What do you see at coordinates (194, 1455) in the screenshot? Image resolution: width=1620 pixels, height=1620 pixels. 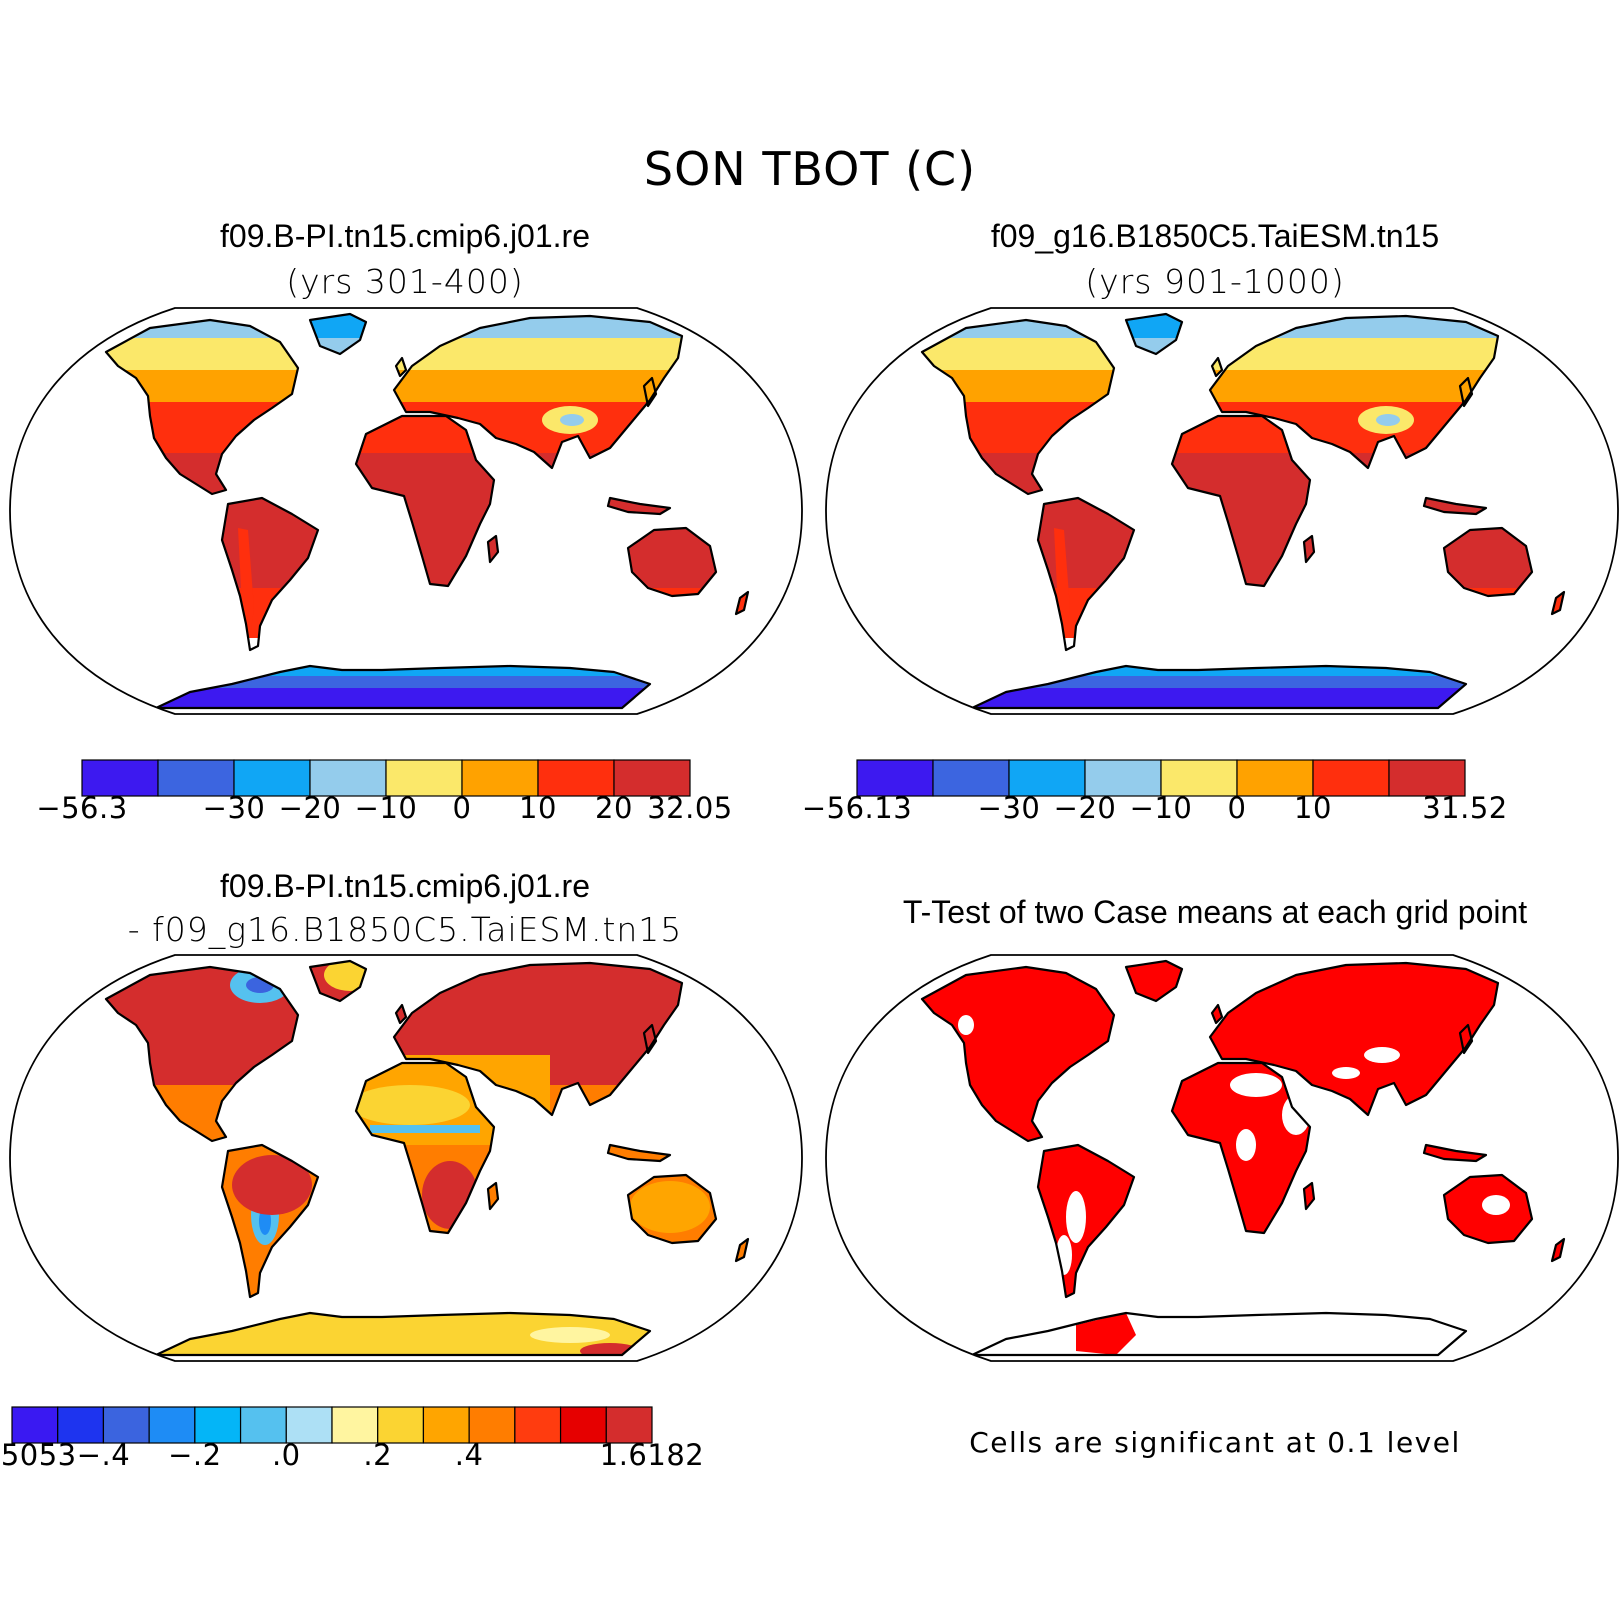 I see `colorbar-tick-label: −.2` at bounding box center [194, 1455].